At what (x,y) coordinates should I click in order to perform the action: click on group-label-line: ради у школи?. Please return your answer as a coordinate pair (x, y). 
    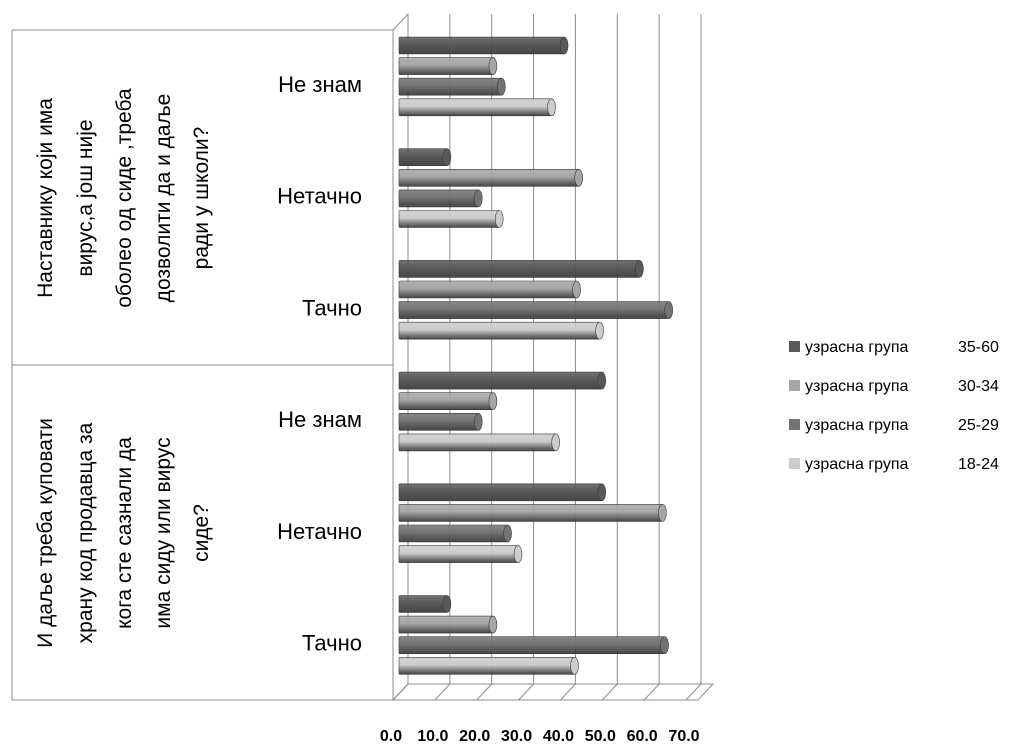
    Looking at the image, I should click on (201, 198).